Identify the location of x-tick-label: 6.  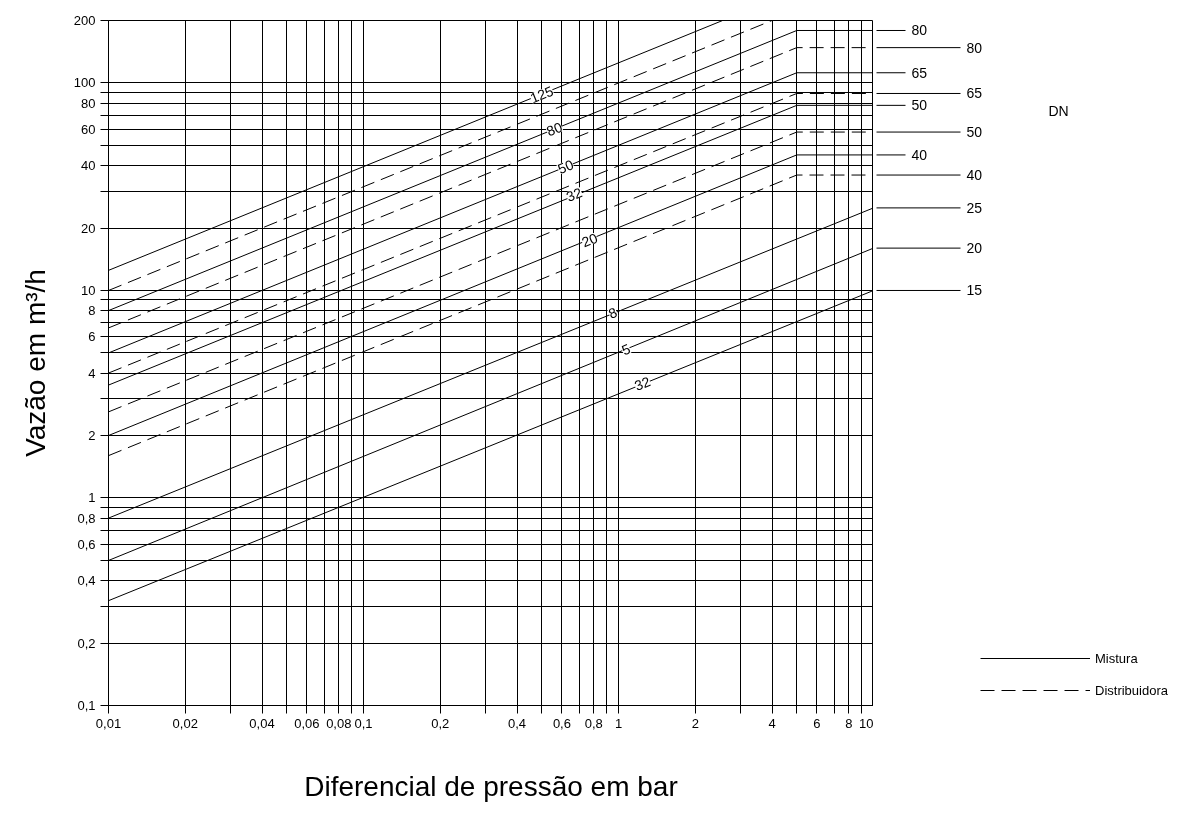
(817, 723).